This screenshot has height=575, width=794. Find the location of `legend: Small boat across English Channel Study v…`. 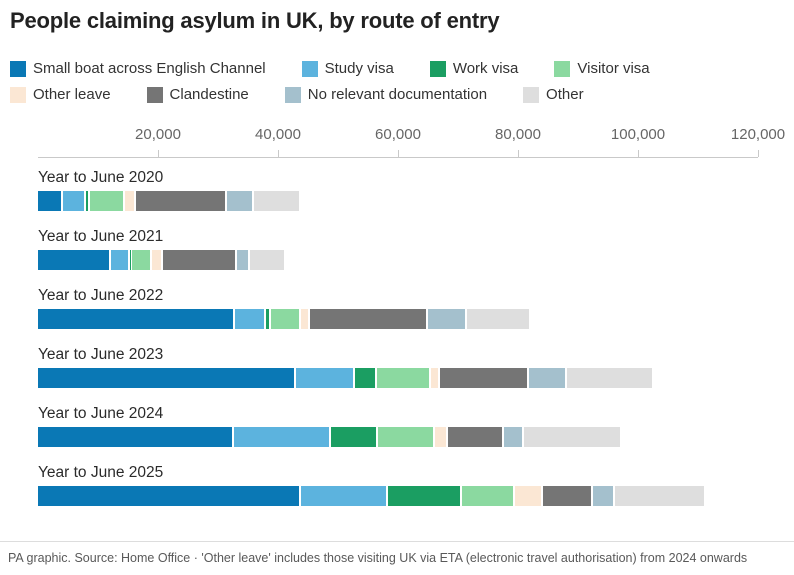

legend: Small boat across English Channel Study v… is located at coordinates (397, 81).